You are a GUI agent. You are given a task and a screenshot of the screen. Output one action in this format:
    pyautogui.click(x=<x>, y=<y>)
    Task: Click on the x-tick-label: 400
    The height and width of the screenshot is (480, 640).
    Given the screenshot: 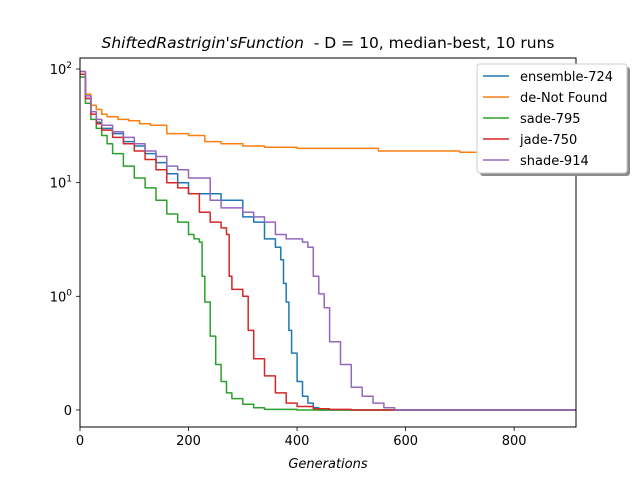 What is the action you would take?
    pyautogui.click(x=297, y=441)
    